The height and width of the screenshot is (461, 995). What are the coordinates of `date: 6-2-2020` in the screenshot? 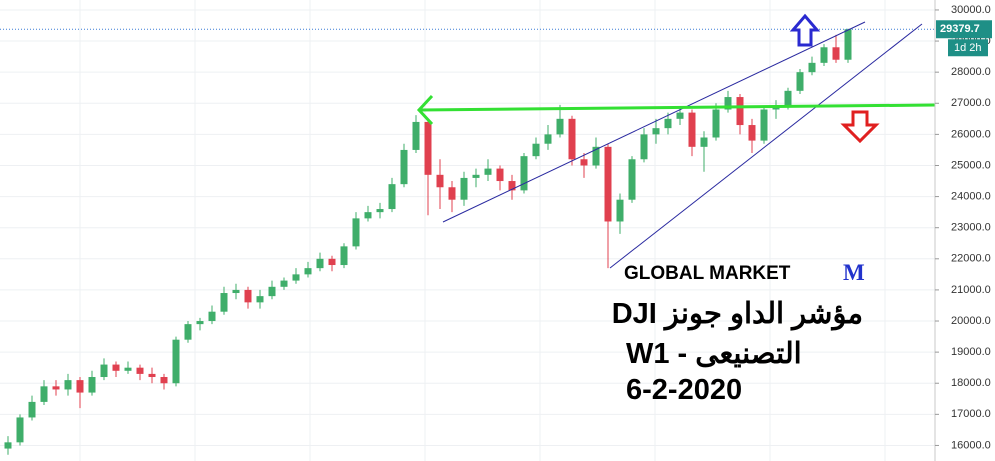 It's located at (684, 390).